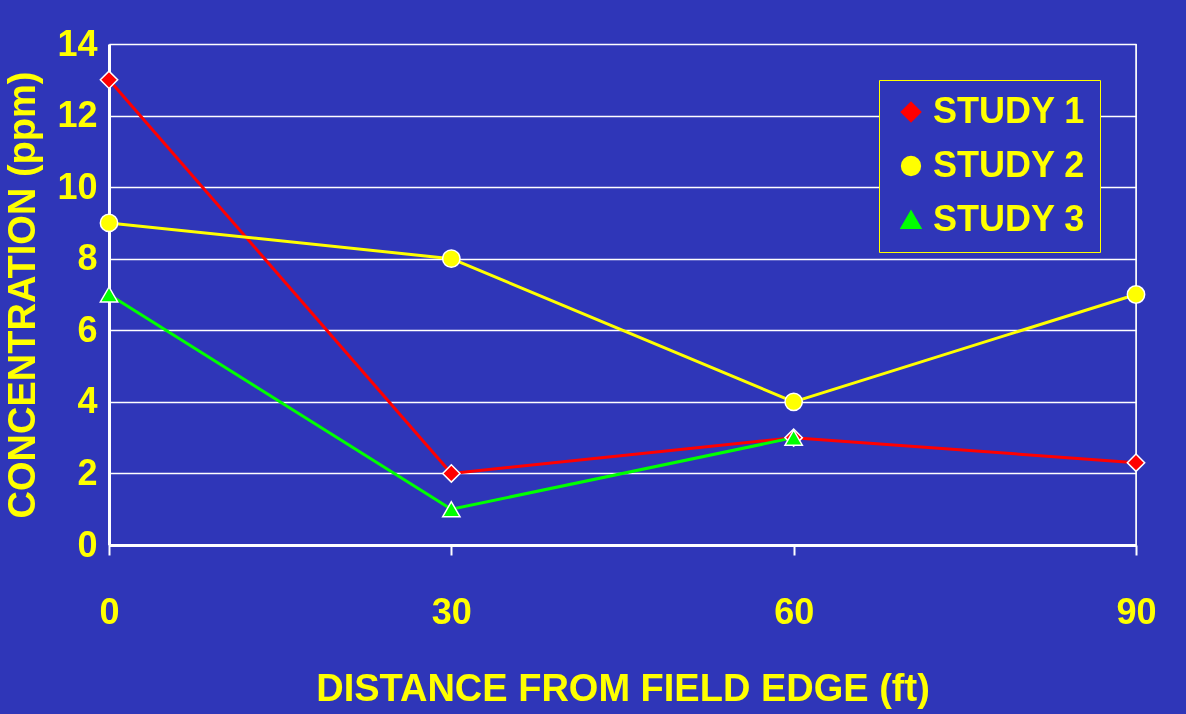 This screenshot has height=714, width=1186. I want to click on y-axis-title: CONCENTRATION (ppm), so click(22, 295).